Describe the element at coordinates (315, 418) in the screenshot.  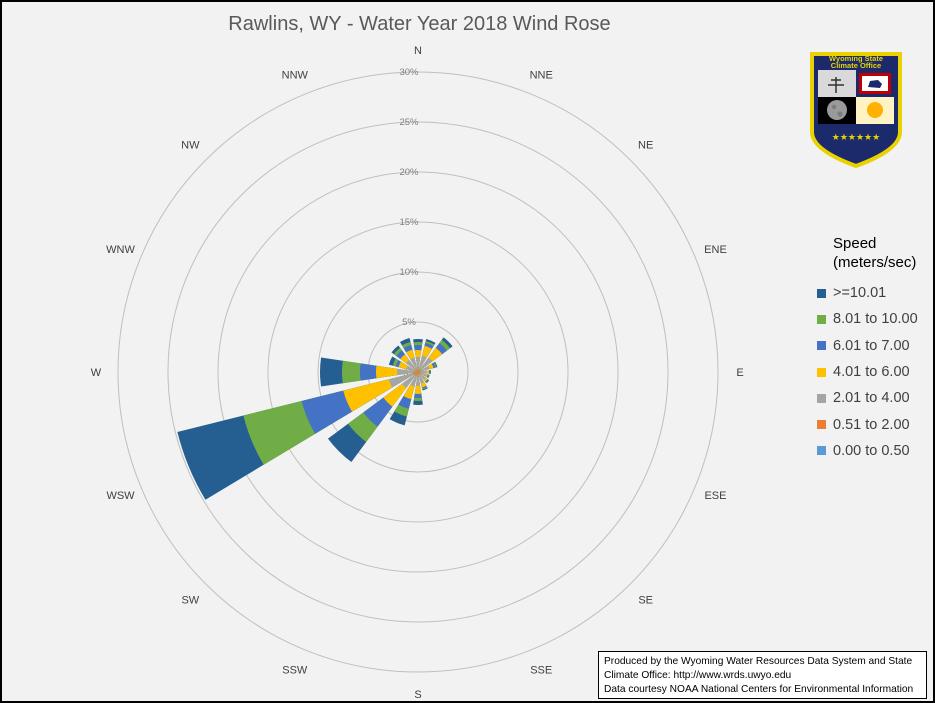
I see `wind-wedges` at that location.